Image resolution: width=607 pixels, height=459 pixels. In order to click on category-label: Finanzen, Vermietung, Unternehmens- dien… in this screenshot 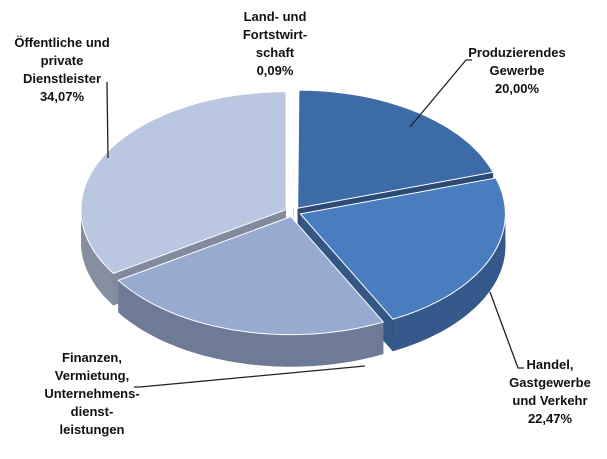, I will do `click(92, 393)`.